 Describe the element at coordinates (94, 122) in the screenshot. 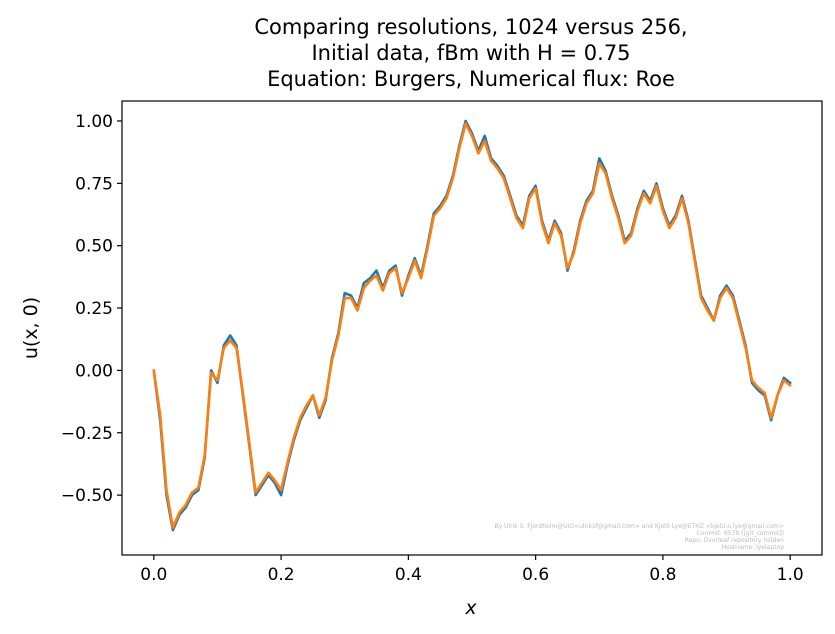

I see `y-tick-label: 1.00` at that location.